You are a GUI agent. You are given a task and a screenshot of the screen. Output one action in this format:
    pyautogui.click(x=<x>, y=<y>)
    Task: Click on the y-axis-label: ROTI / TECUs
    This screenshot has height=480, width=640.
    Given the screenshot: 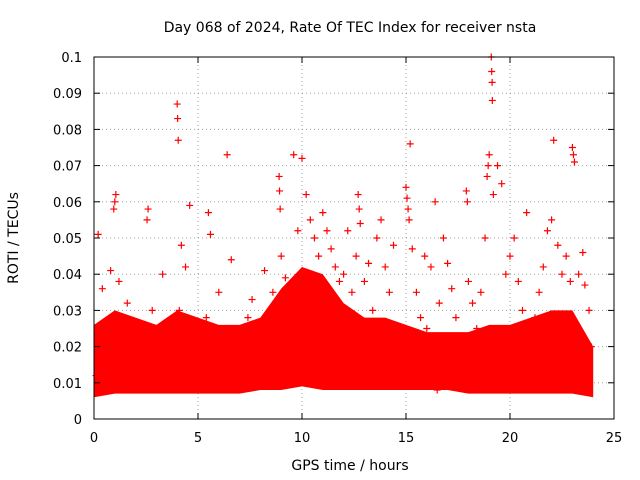 What is the action you would take?
    pyautogui.click(x=14, y=238)
    